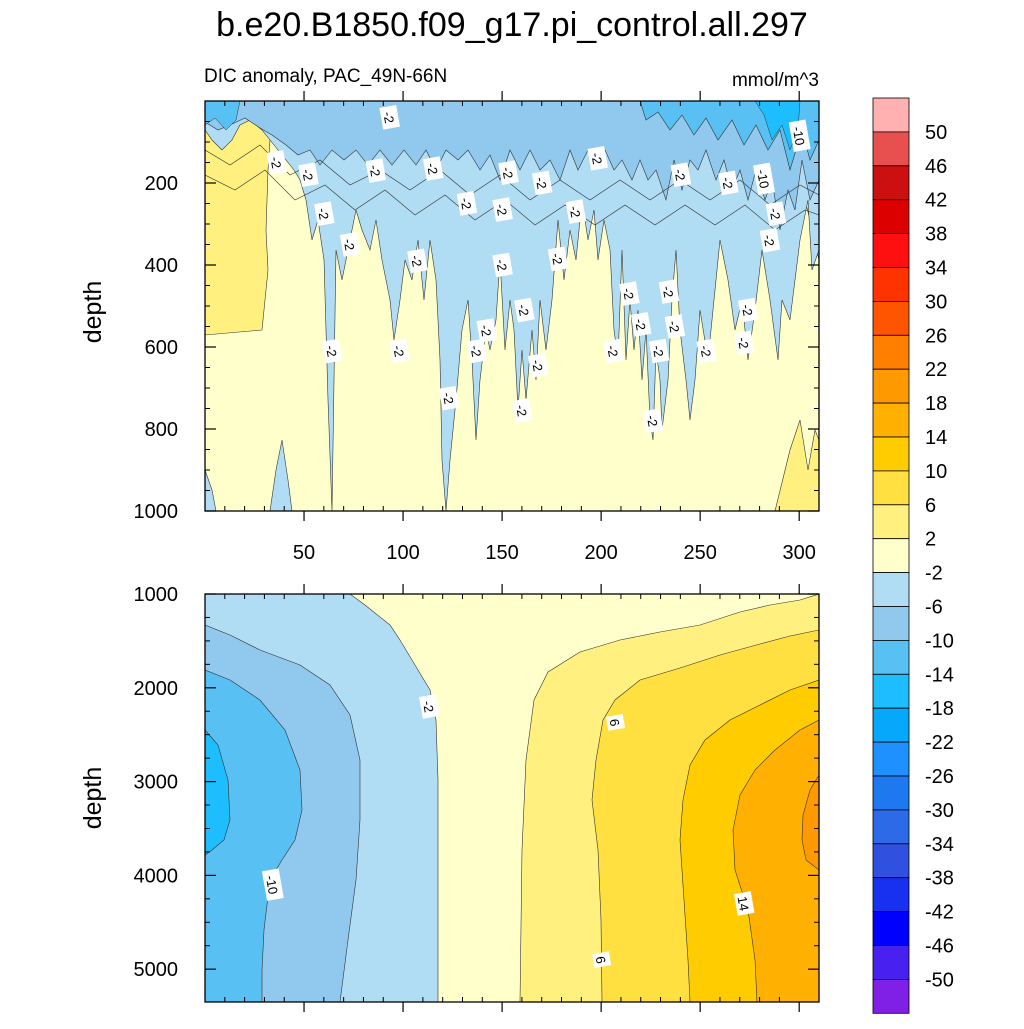 This screenshot has height=1029, width=1024. I want to click on y-tick-label: 2000, so click(156, 689).